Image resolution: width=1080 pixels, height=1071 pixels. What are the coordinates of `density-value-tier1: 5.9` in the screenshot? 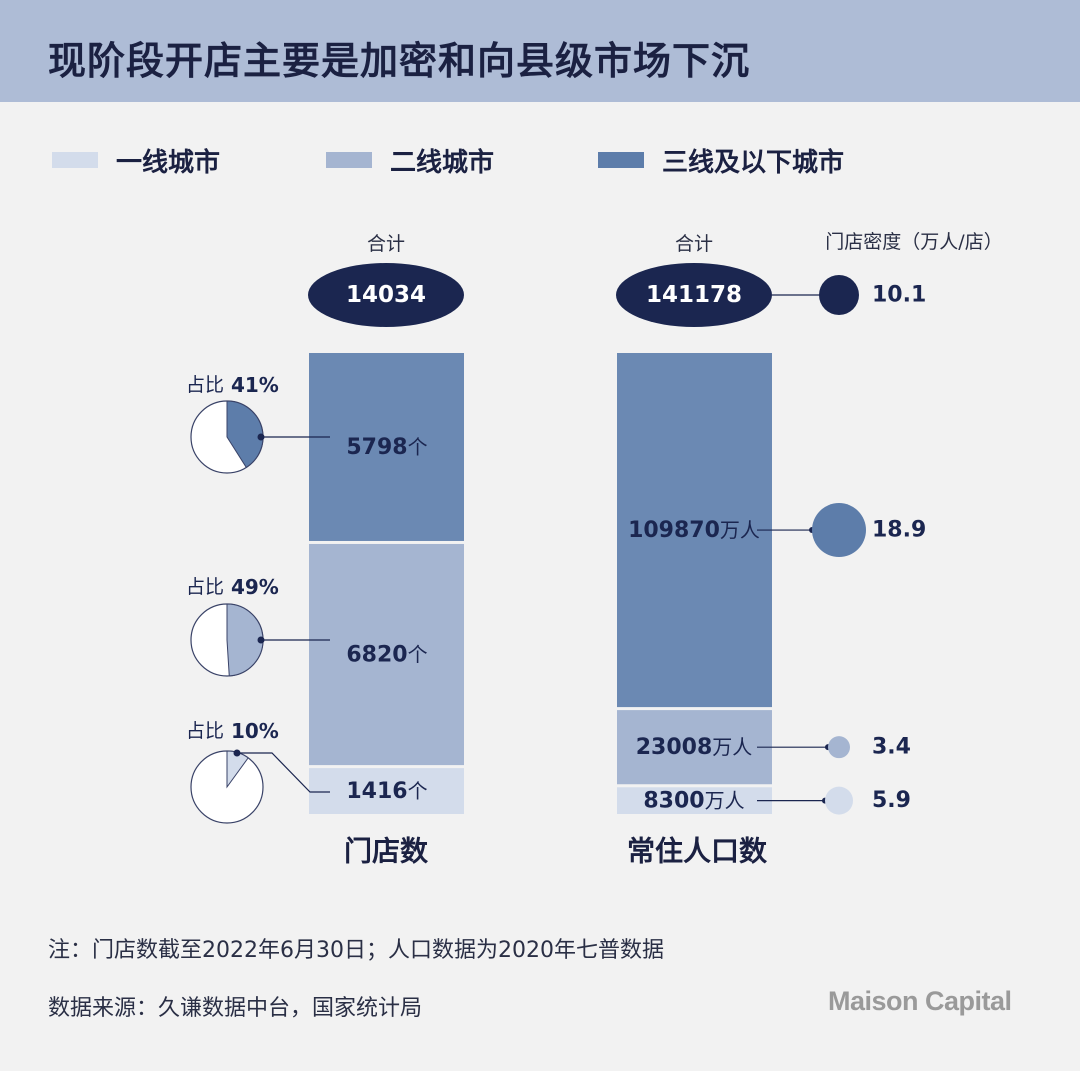 It's located at (891, 800).